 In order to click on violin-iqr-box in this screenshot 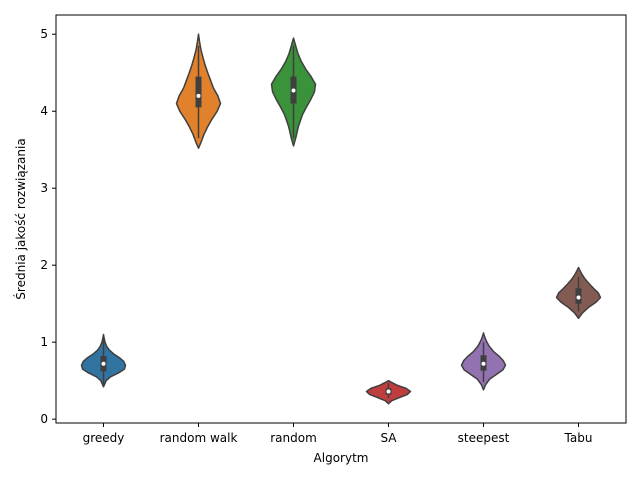, I will do `click(198, 92)`.